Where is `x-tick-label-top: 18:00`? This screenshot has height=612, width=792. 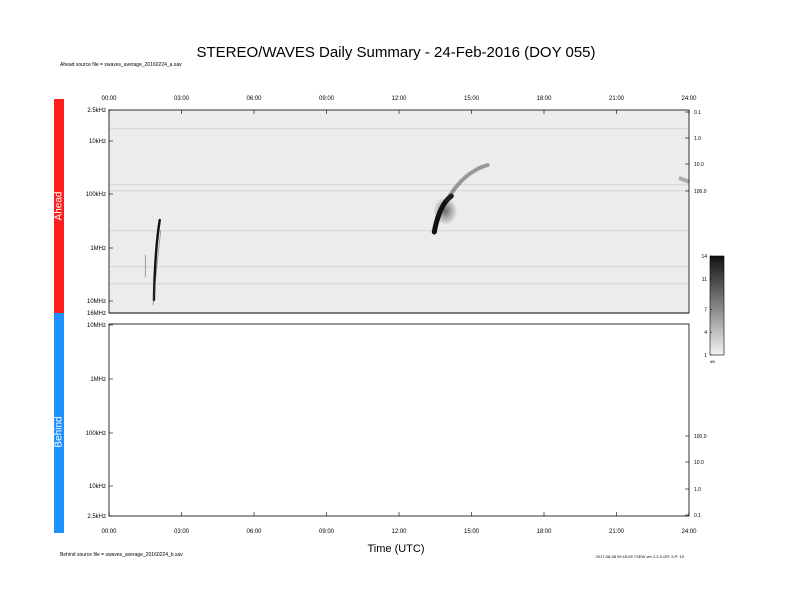
x-tick-label-top: 18:00 is located at coordinates (544, 99).